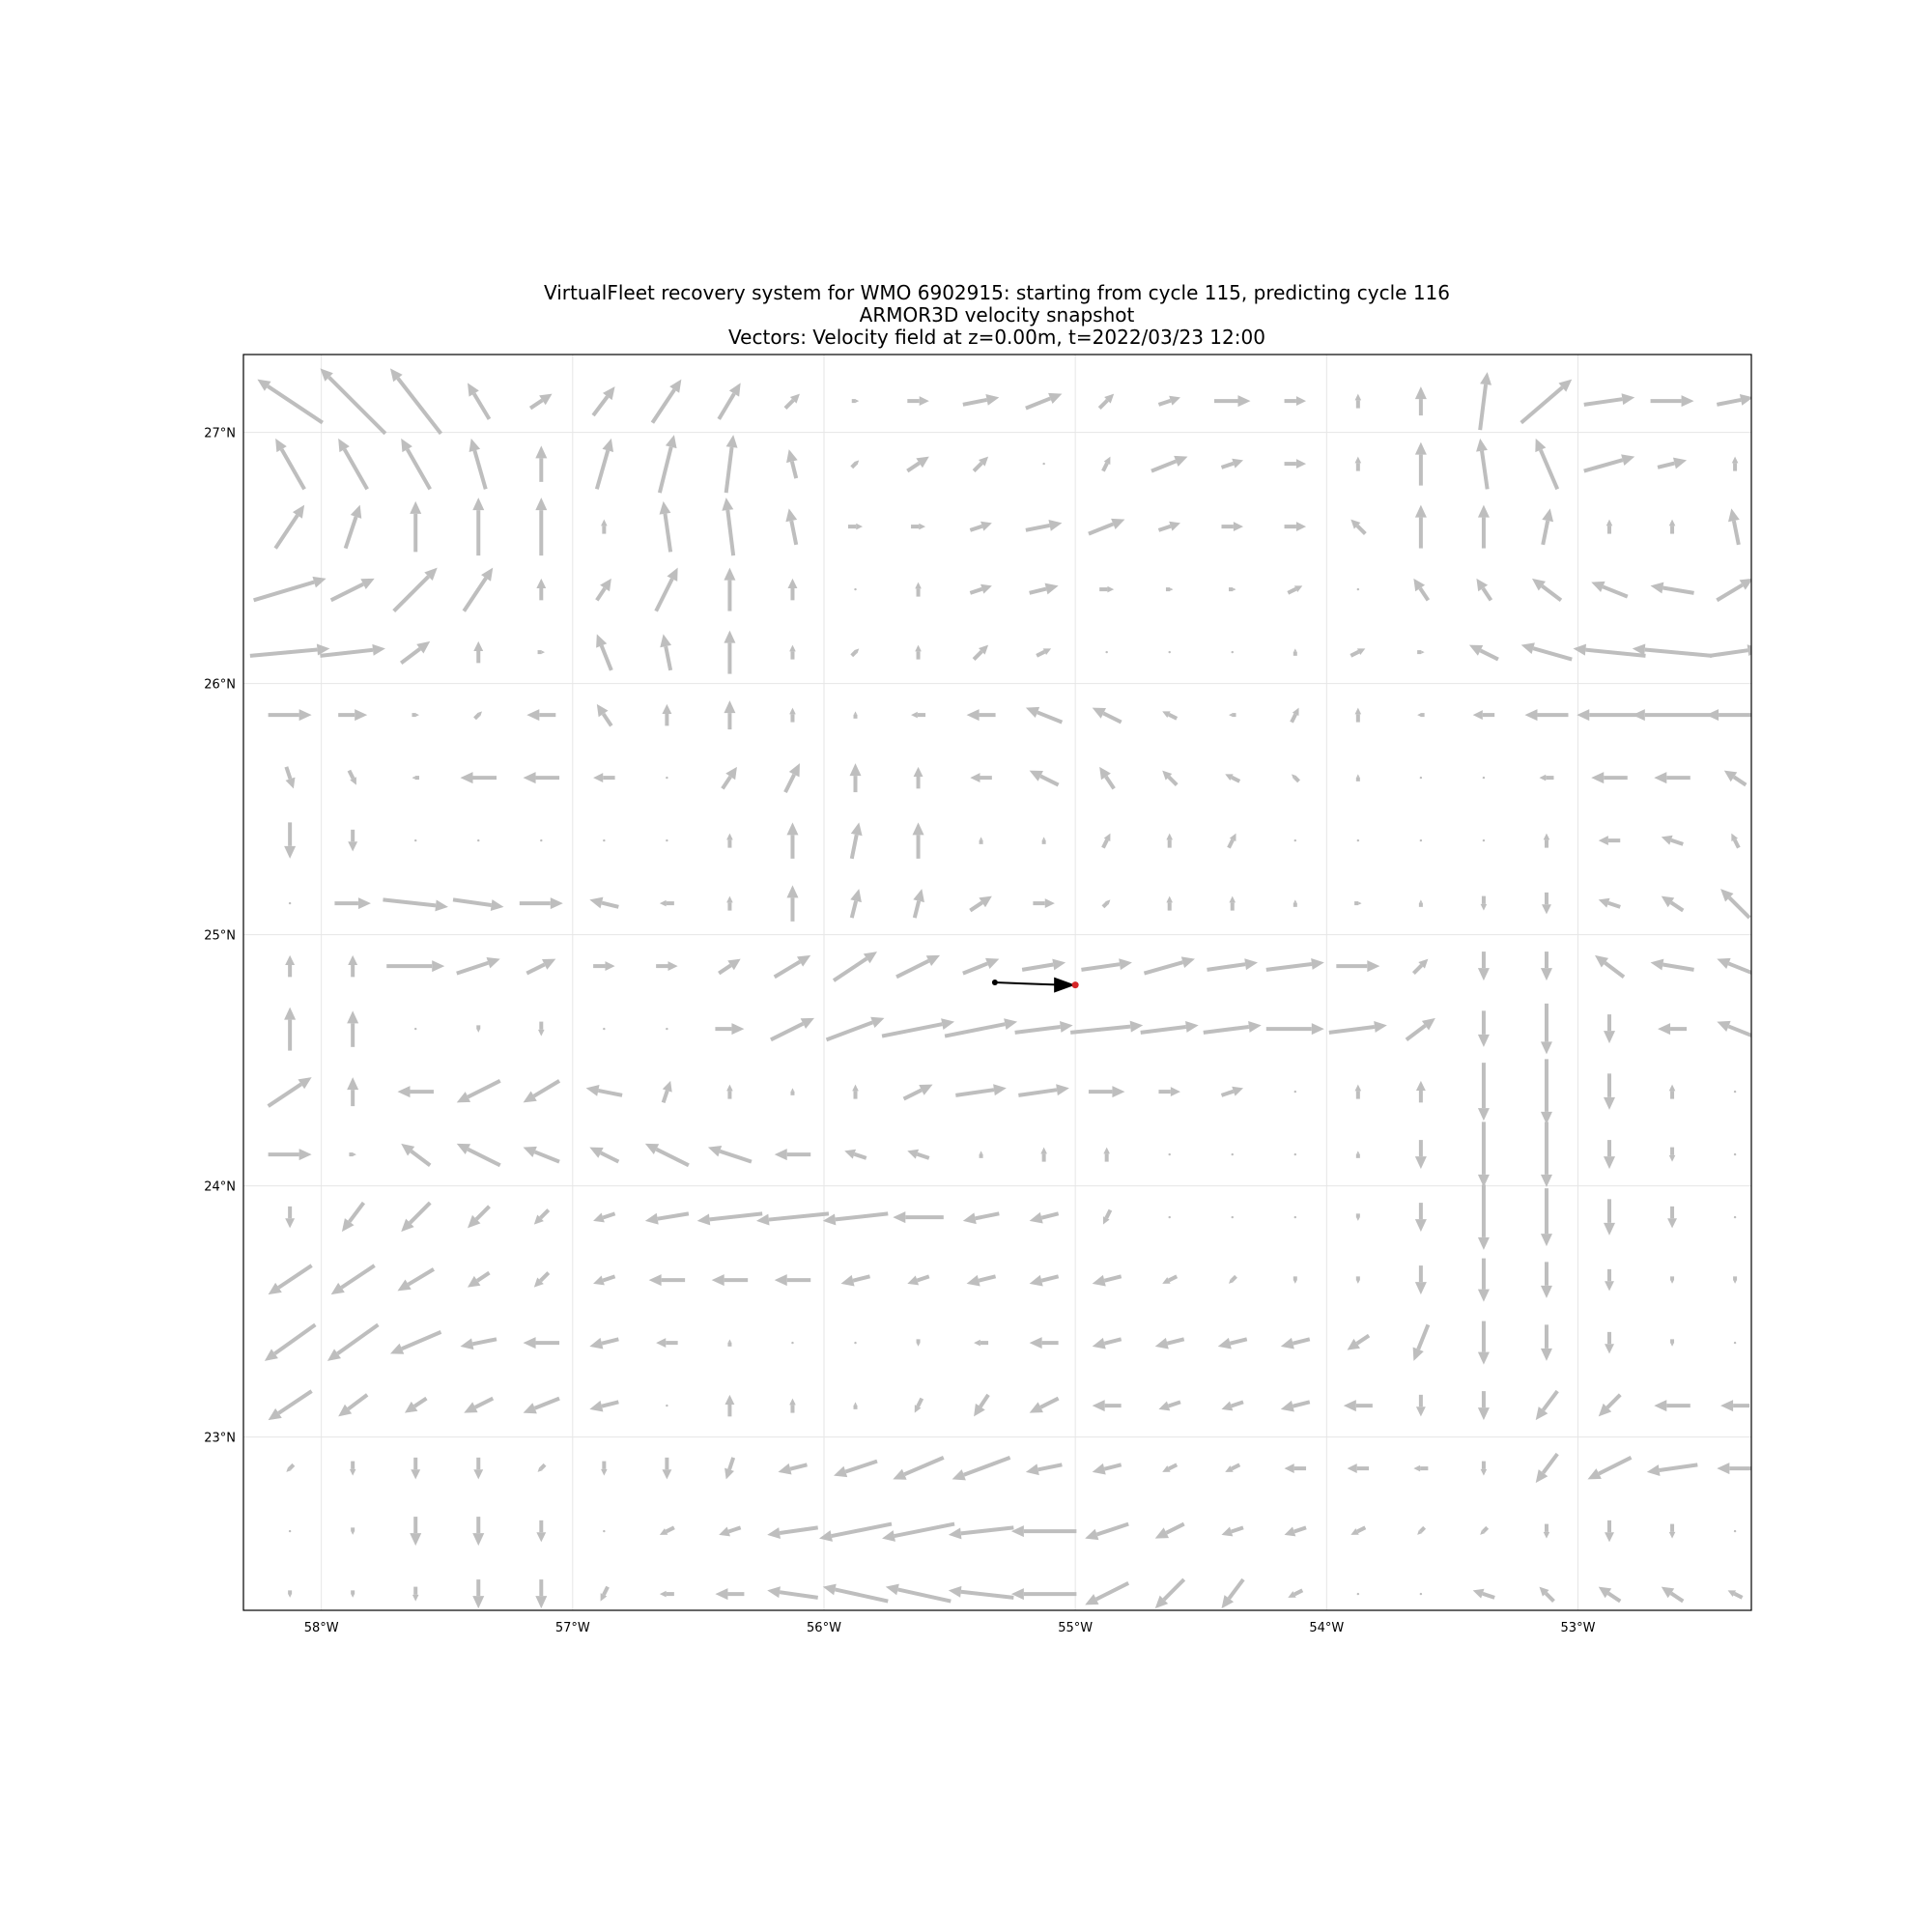 Image resolution: width=1932 pixels, height=1932 pixels. I want to click on float-trajectory, so click(1035, 985).